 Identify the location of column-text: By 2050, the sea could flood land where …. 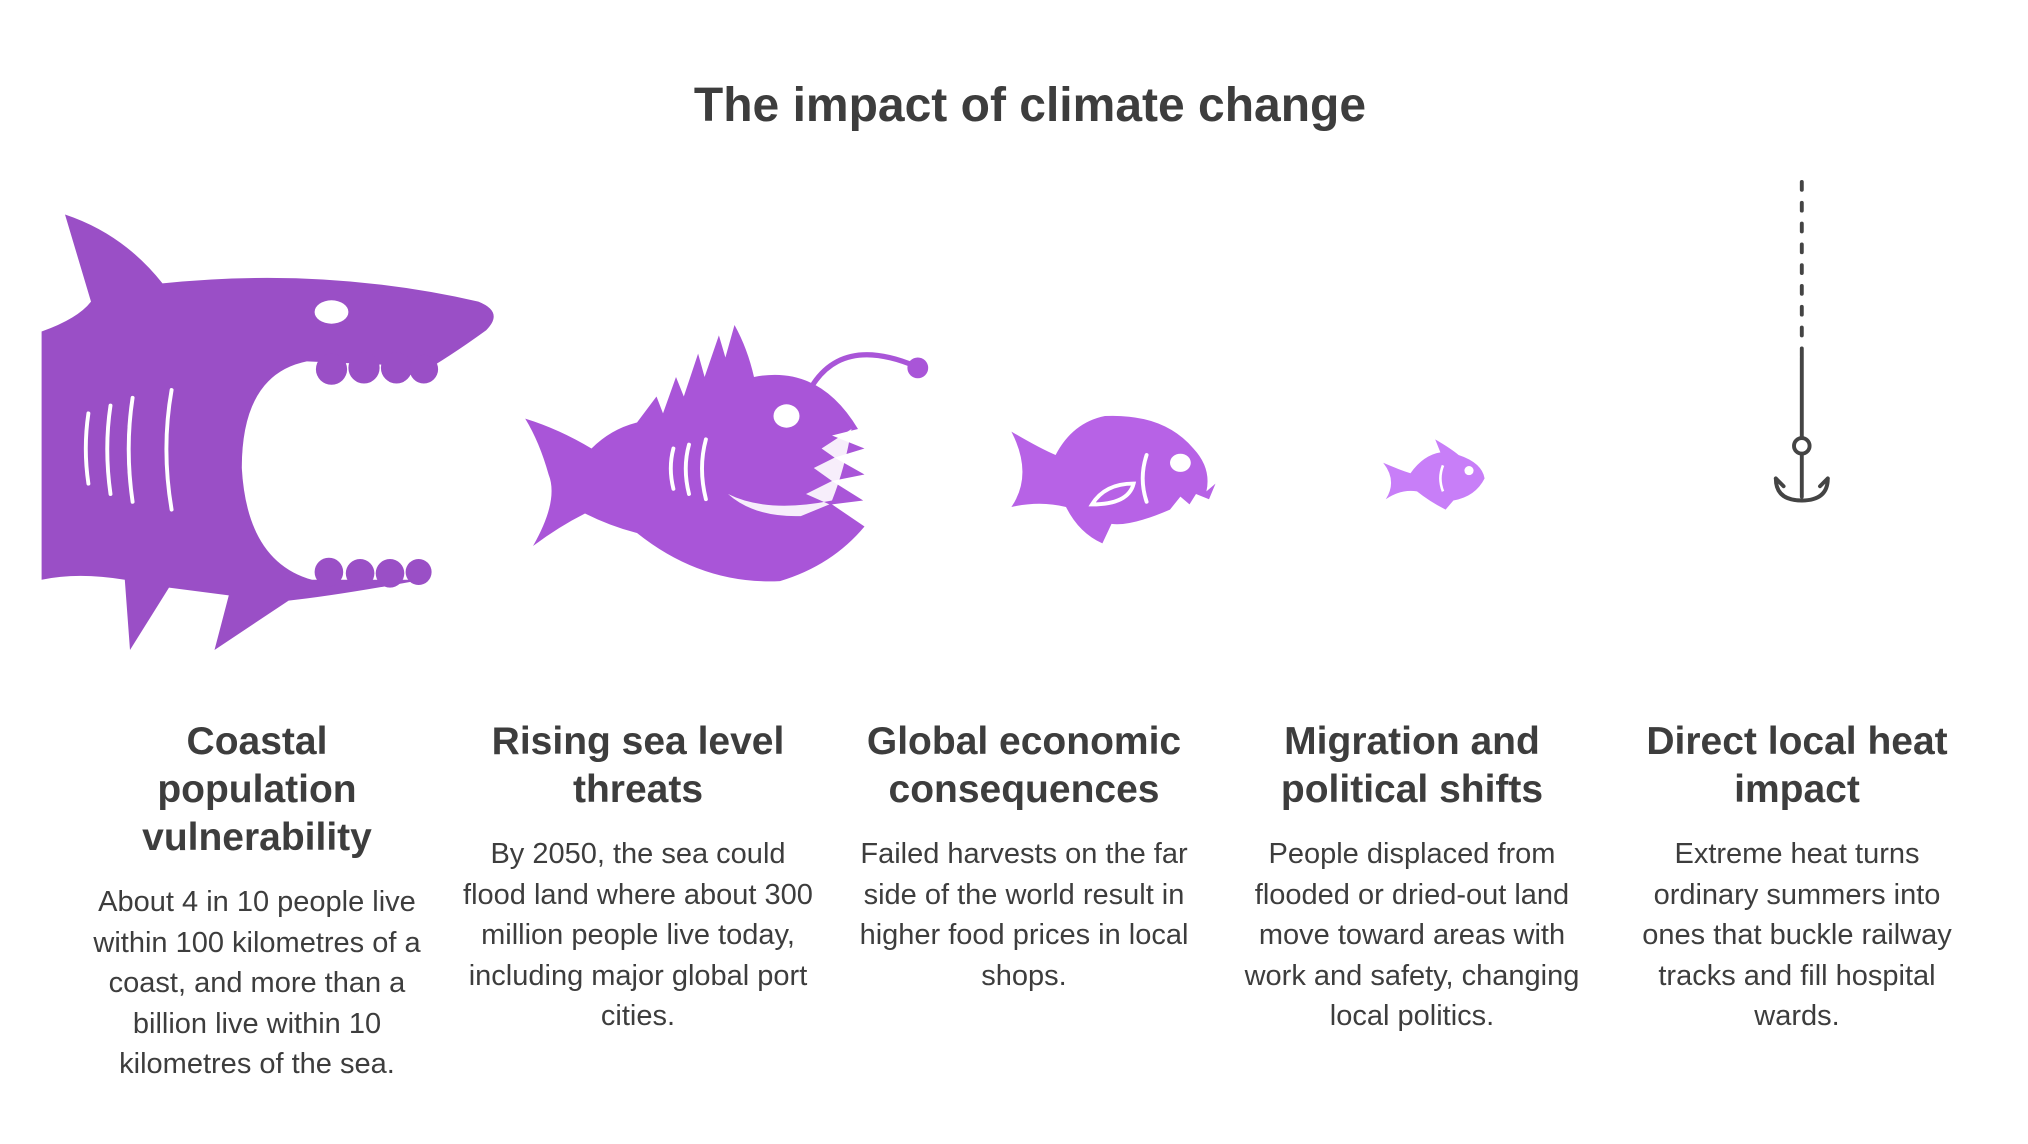
(638, 935).